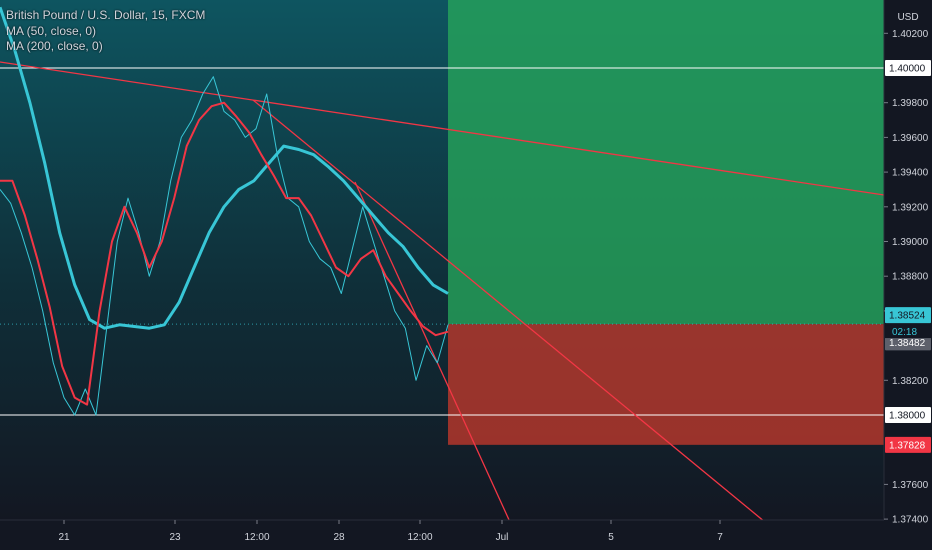 This screenshot has width=932, height=550. What do you see at coordinates (910, 103) in the screenshot?
I see `y-tick-label: 1.39800` at bounding box center [910, 103].